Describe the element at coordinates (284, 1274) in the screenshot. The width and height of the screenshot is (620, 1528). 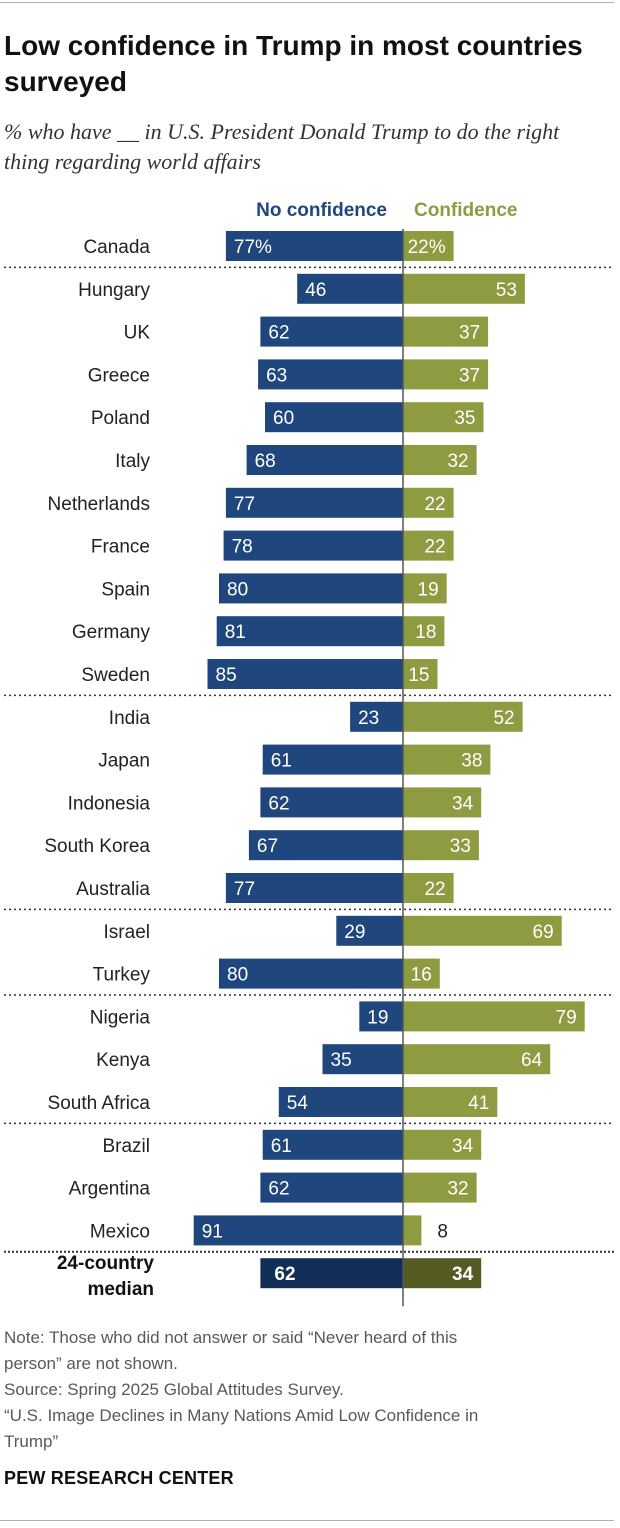
I see `median-value-no-confidence: 62` at that location.